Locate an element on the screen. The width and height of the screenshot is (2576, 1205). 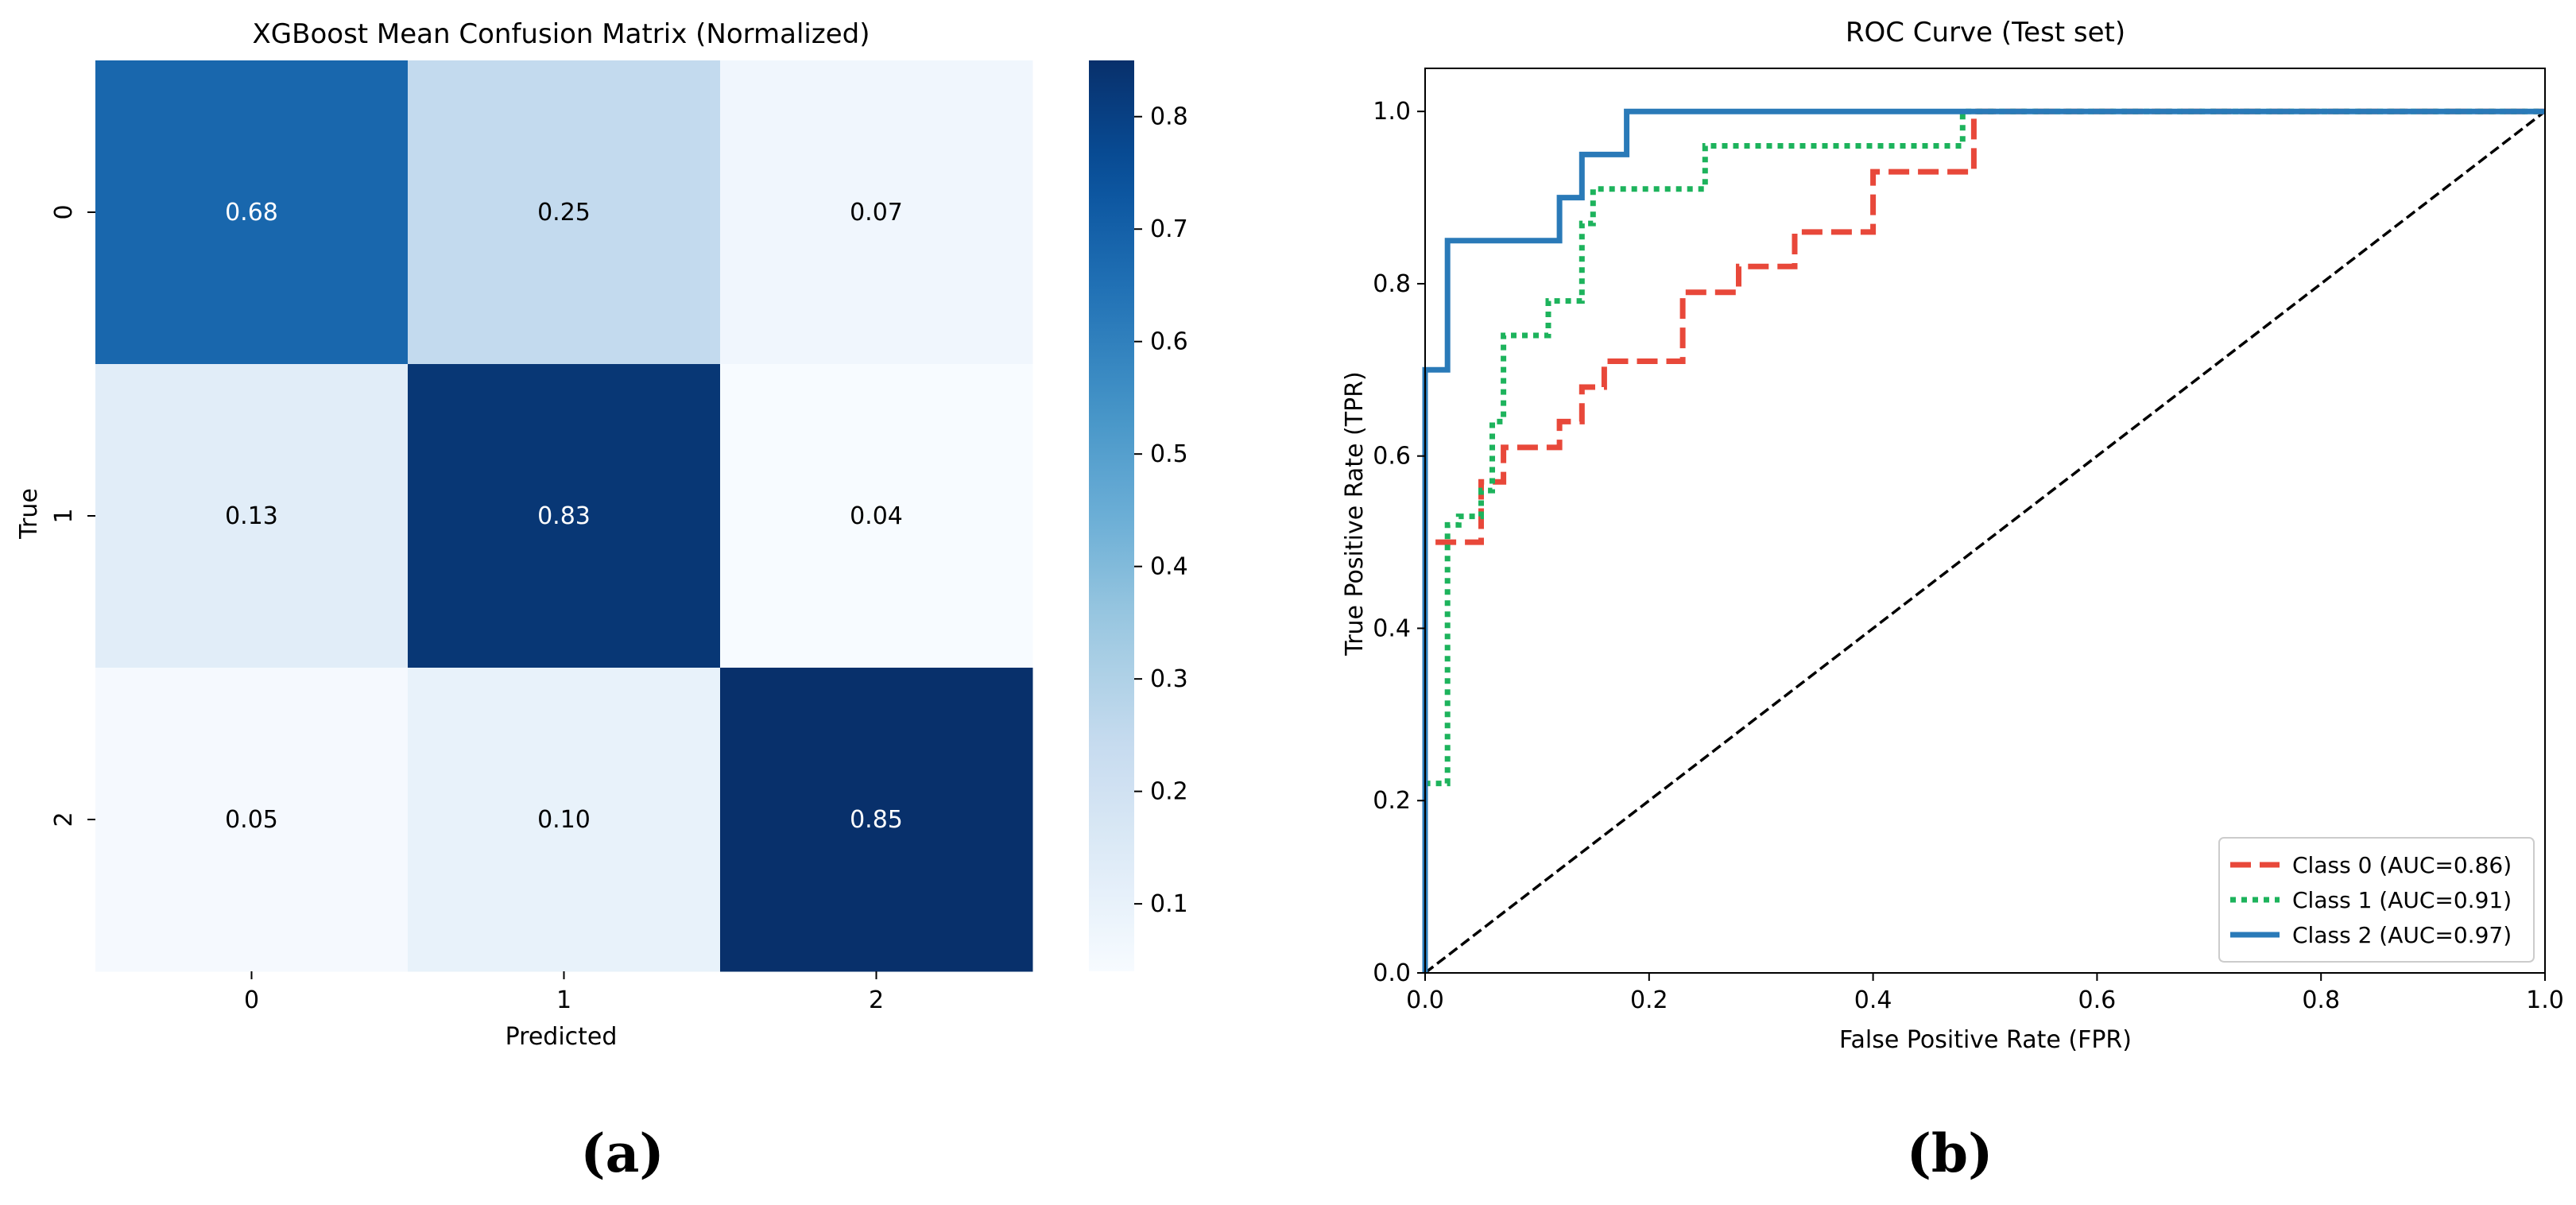
roc-x-tick-label: 0.8 is located at coordinates (2321, 1000).